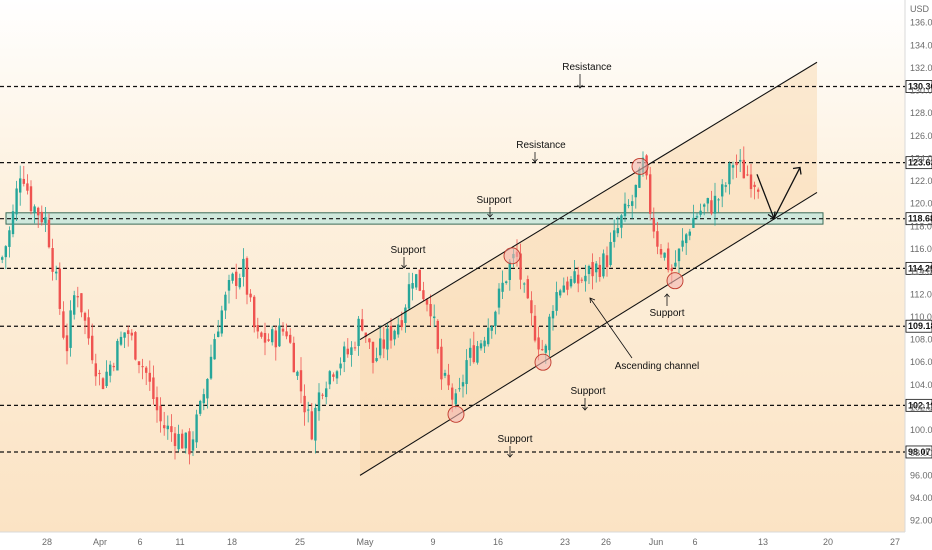 Image resolution: width=932 pixels, height=550 pixels. I want to click on support-label-channel-pointer-head, so click(667, 295).